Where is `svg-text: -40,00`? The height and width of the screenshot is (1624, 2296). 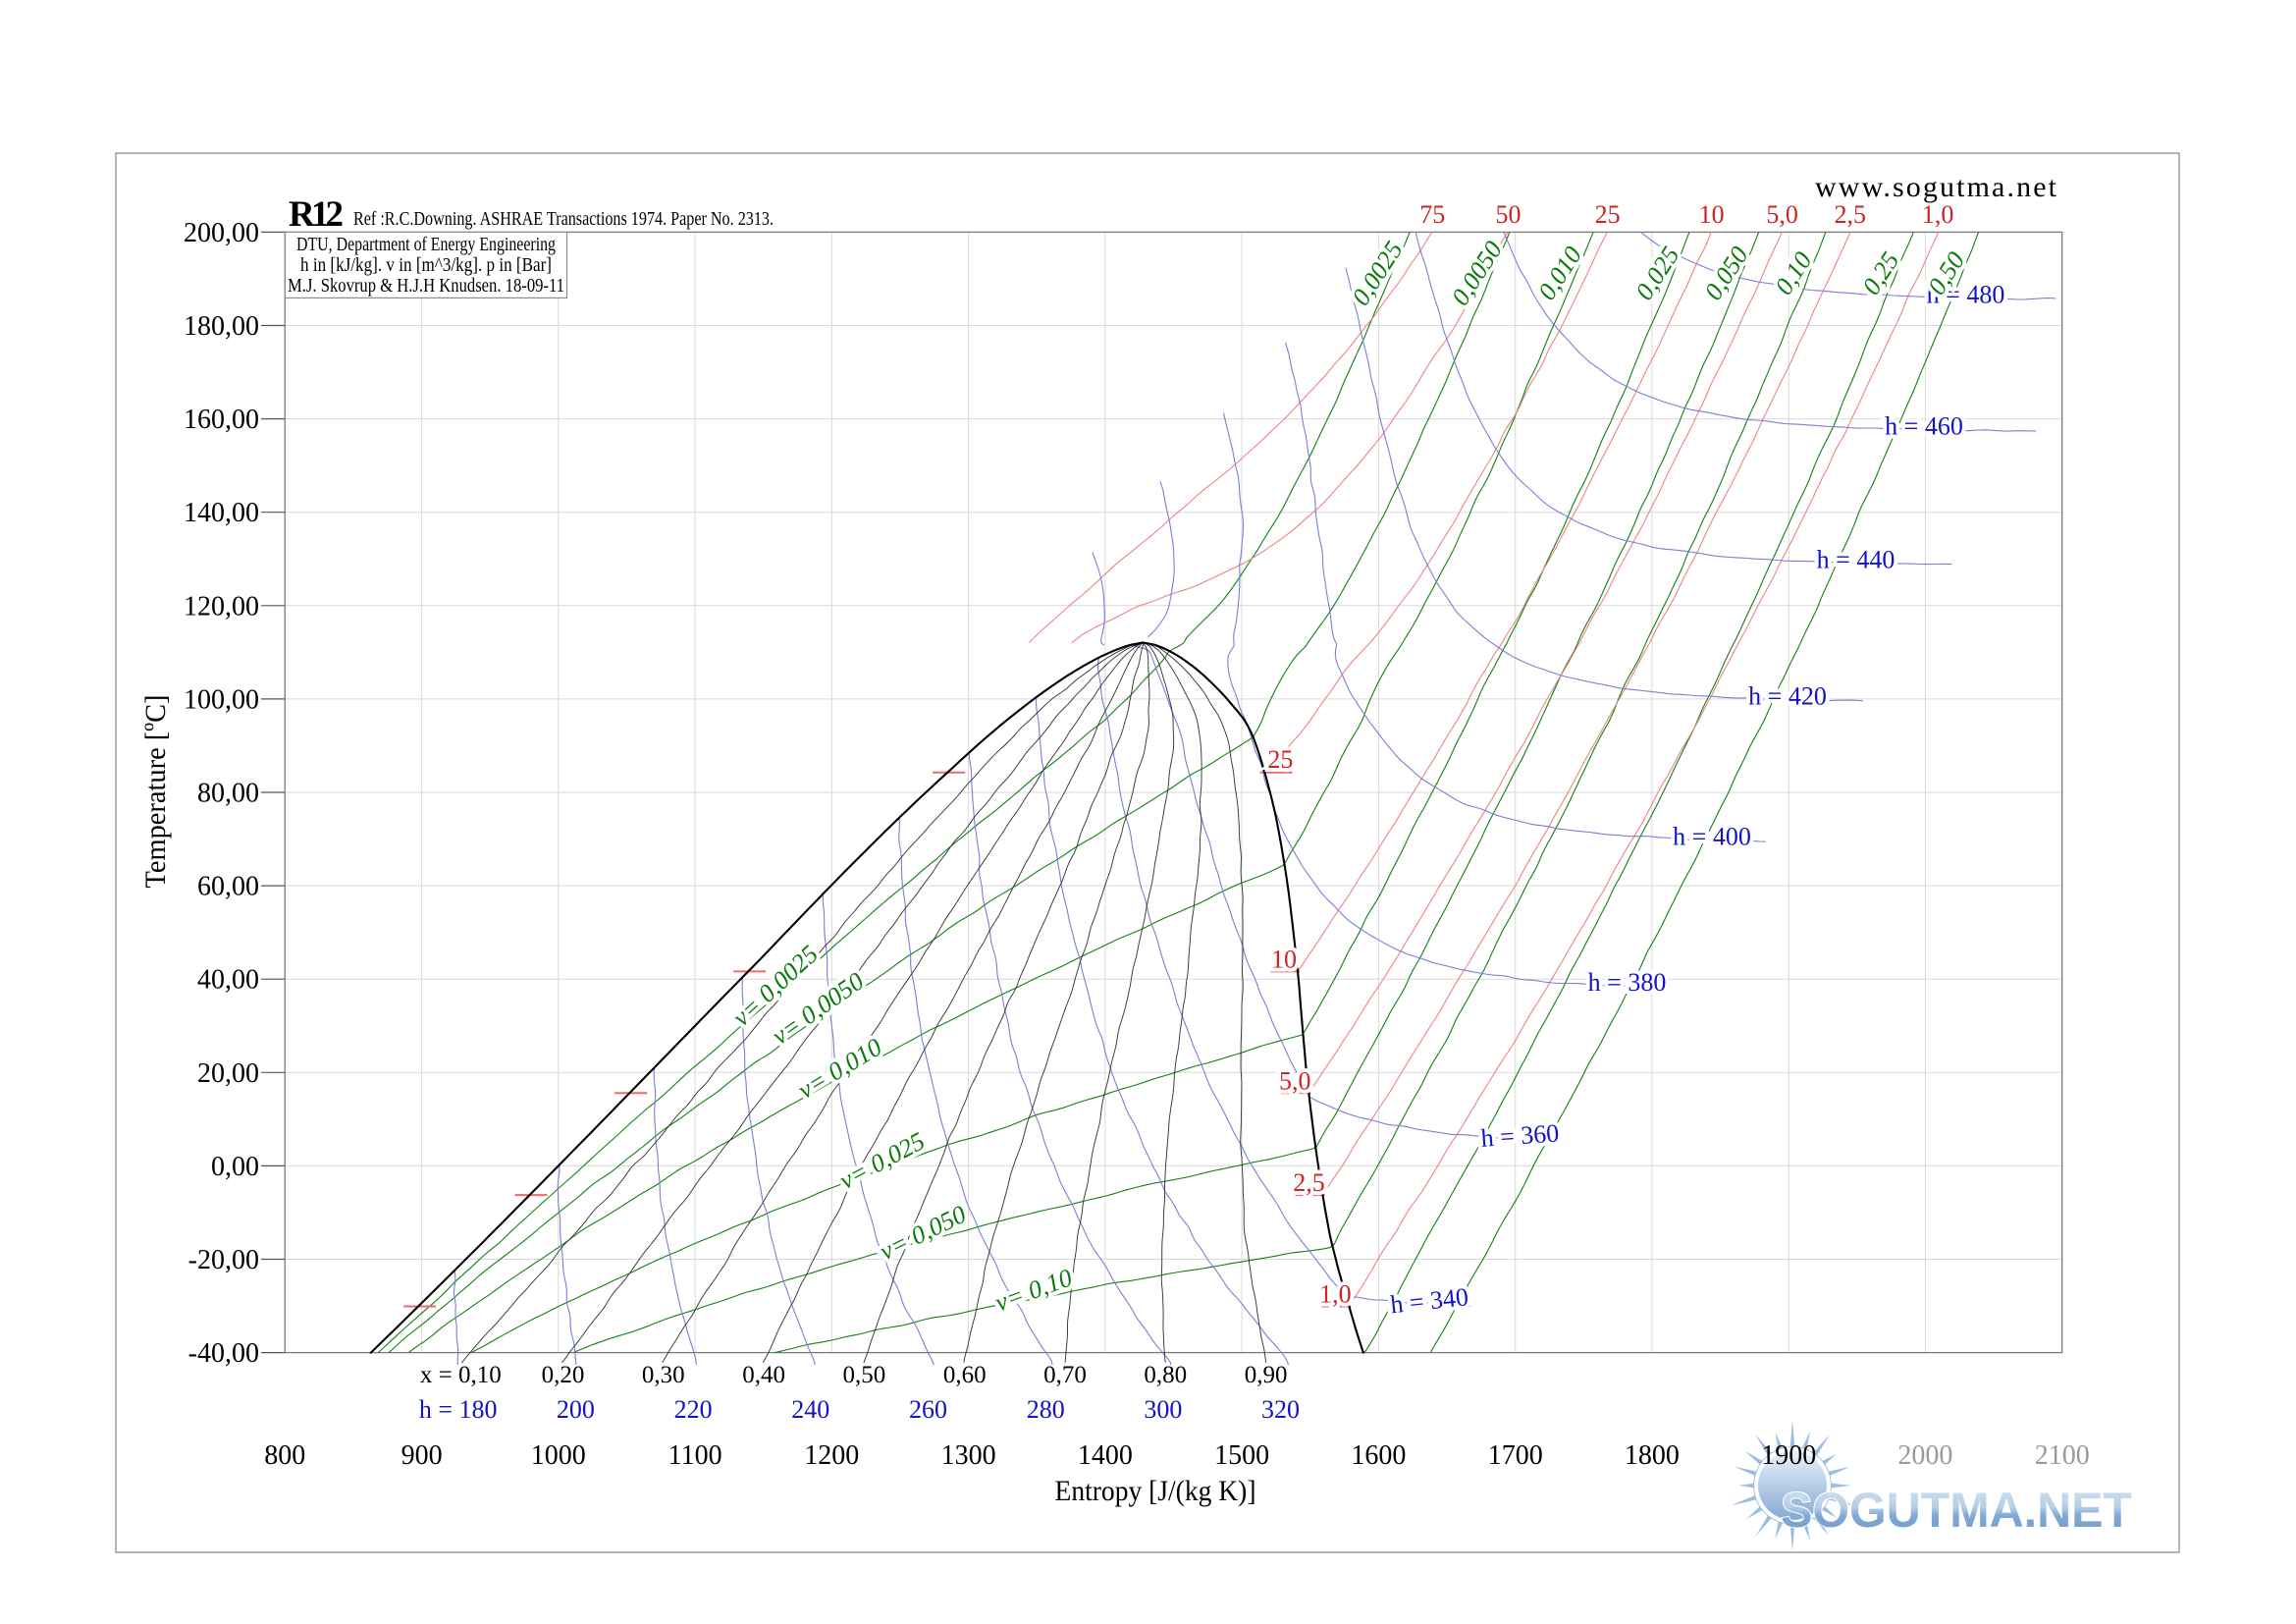
svg-text: -40,00 is located at coordinates (223, 1353).